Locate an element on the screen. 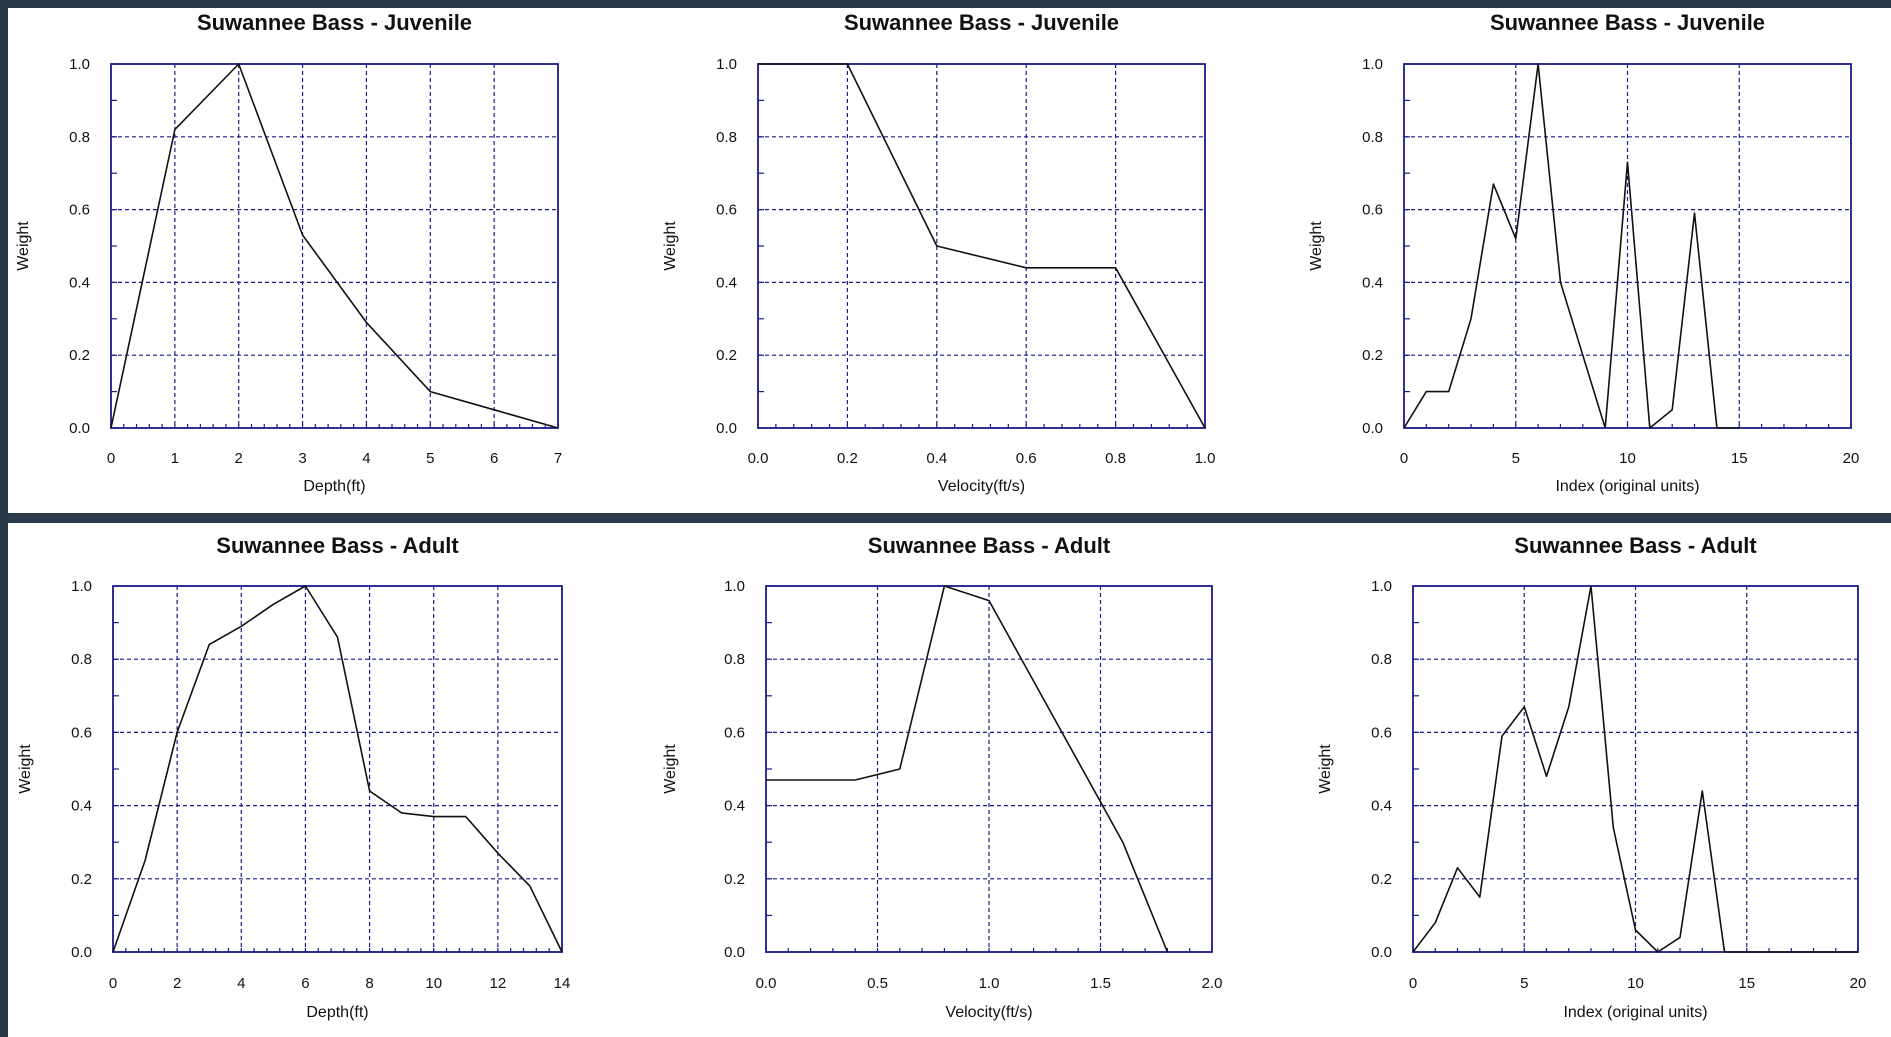 The height and width of the screenshot is (1037, 1891). x-tick-label: 7 is located at coordinates (558, 458).